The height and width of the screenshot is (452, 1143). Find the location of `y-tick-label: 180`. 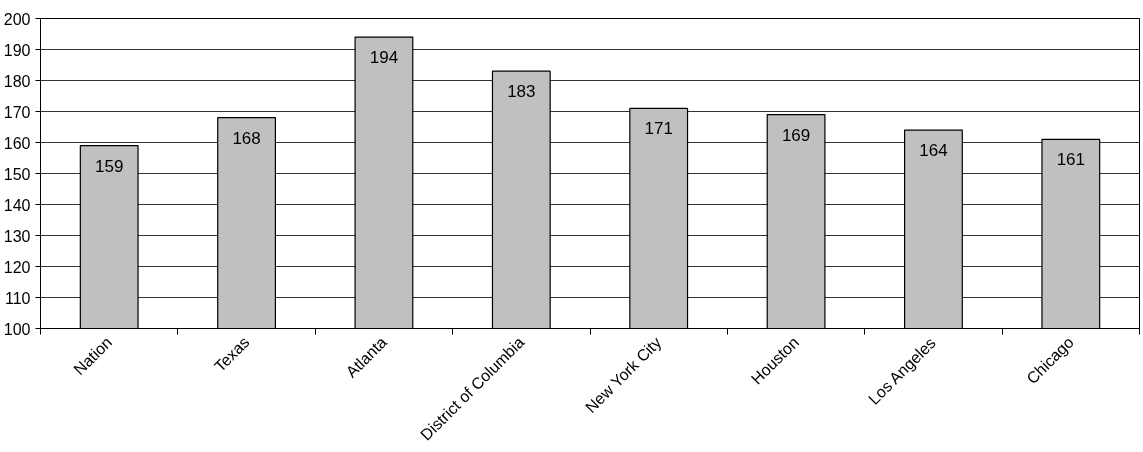

y-tick-label: 180 is located at coordinates (17, 81).